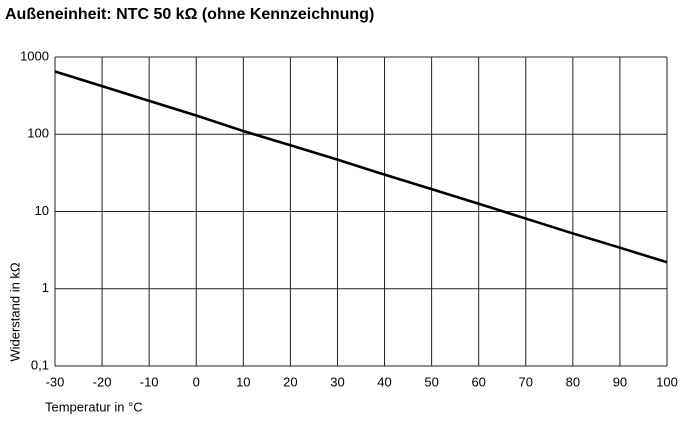  What do you see at coordinates (45, 287) in the screenshot?
I see `y-tick-label: 1` at bounding box center [45, 287].